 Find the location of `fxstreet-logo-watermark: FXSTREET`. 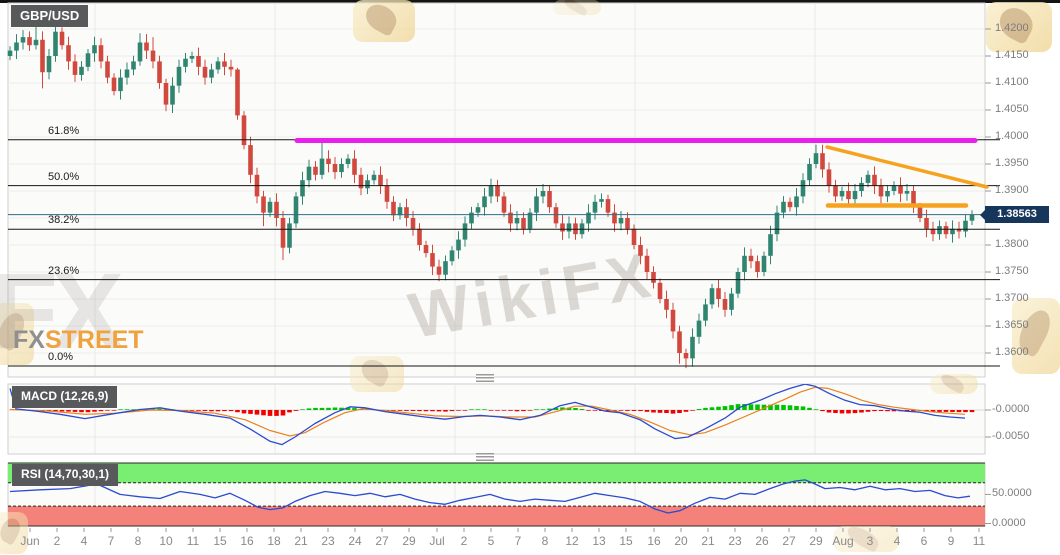

fxstreet-logo-watermark: FXSTREET is located at coordinates (78, 340).